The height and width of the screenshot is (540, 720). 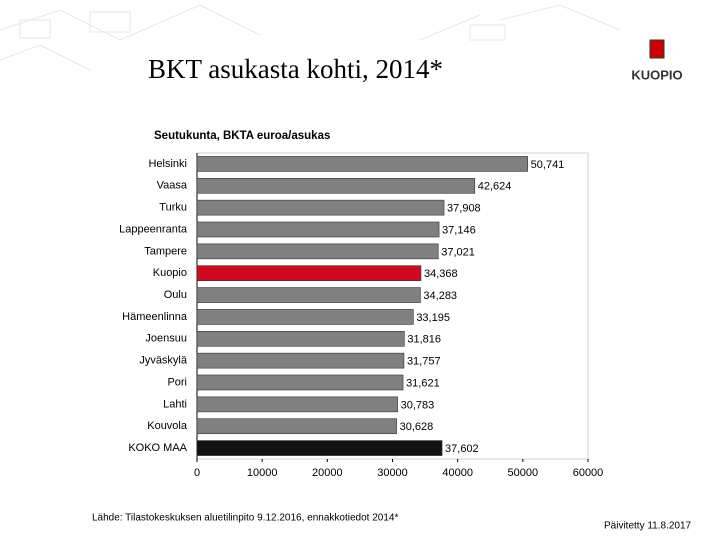 I want to click on y-tick-label: Hämeenlinna, so click(x=155, y=317).